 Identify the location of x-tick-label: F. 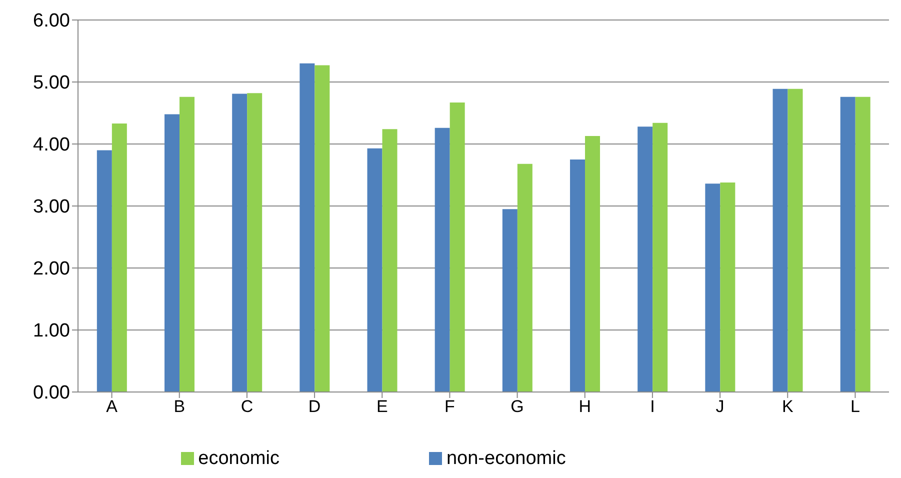
(449, 406).